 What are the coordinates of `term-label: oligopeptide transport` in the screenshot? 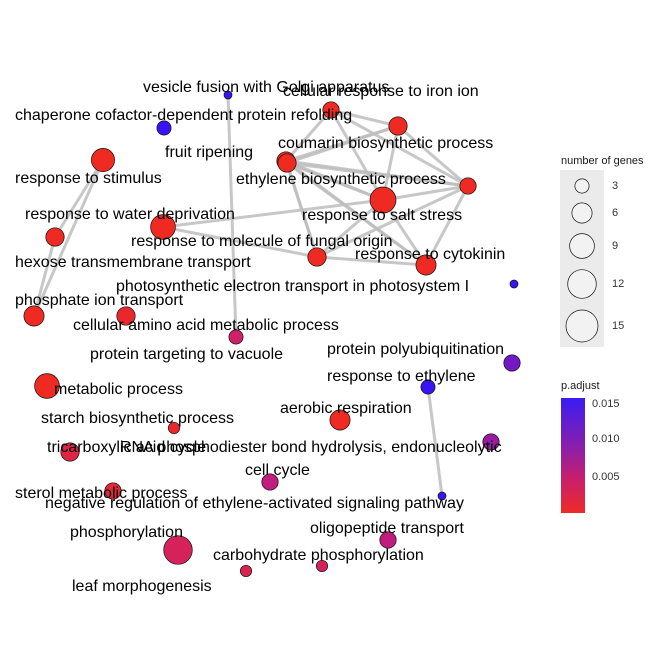 It's located at (387, 528).